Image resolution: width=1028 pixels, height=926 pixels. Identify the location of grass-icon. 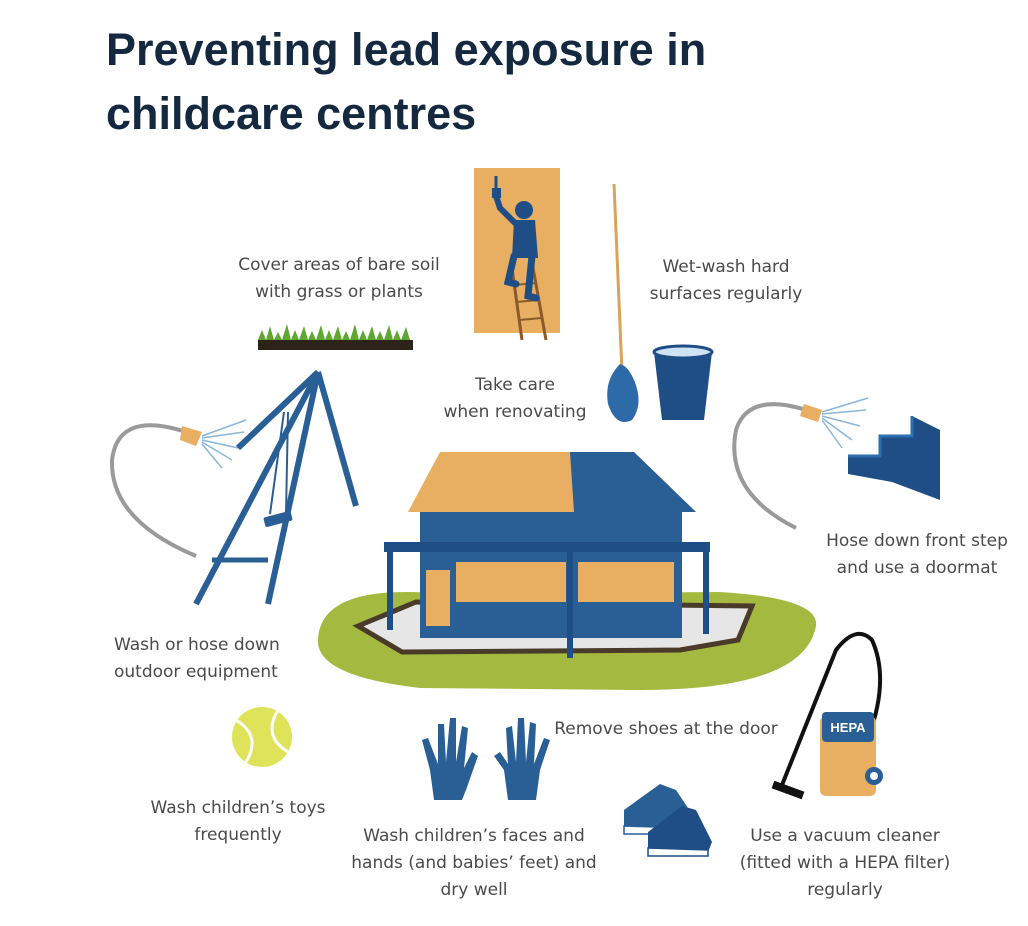
(335, 337).